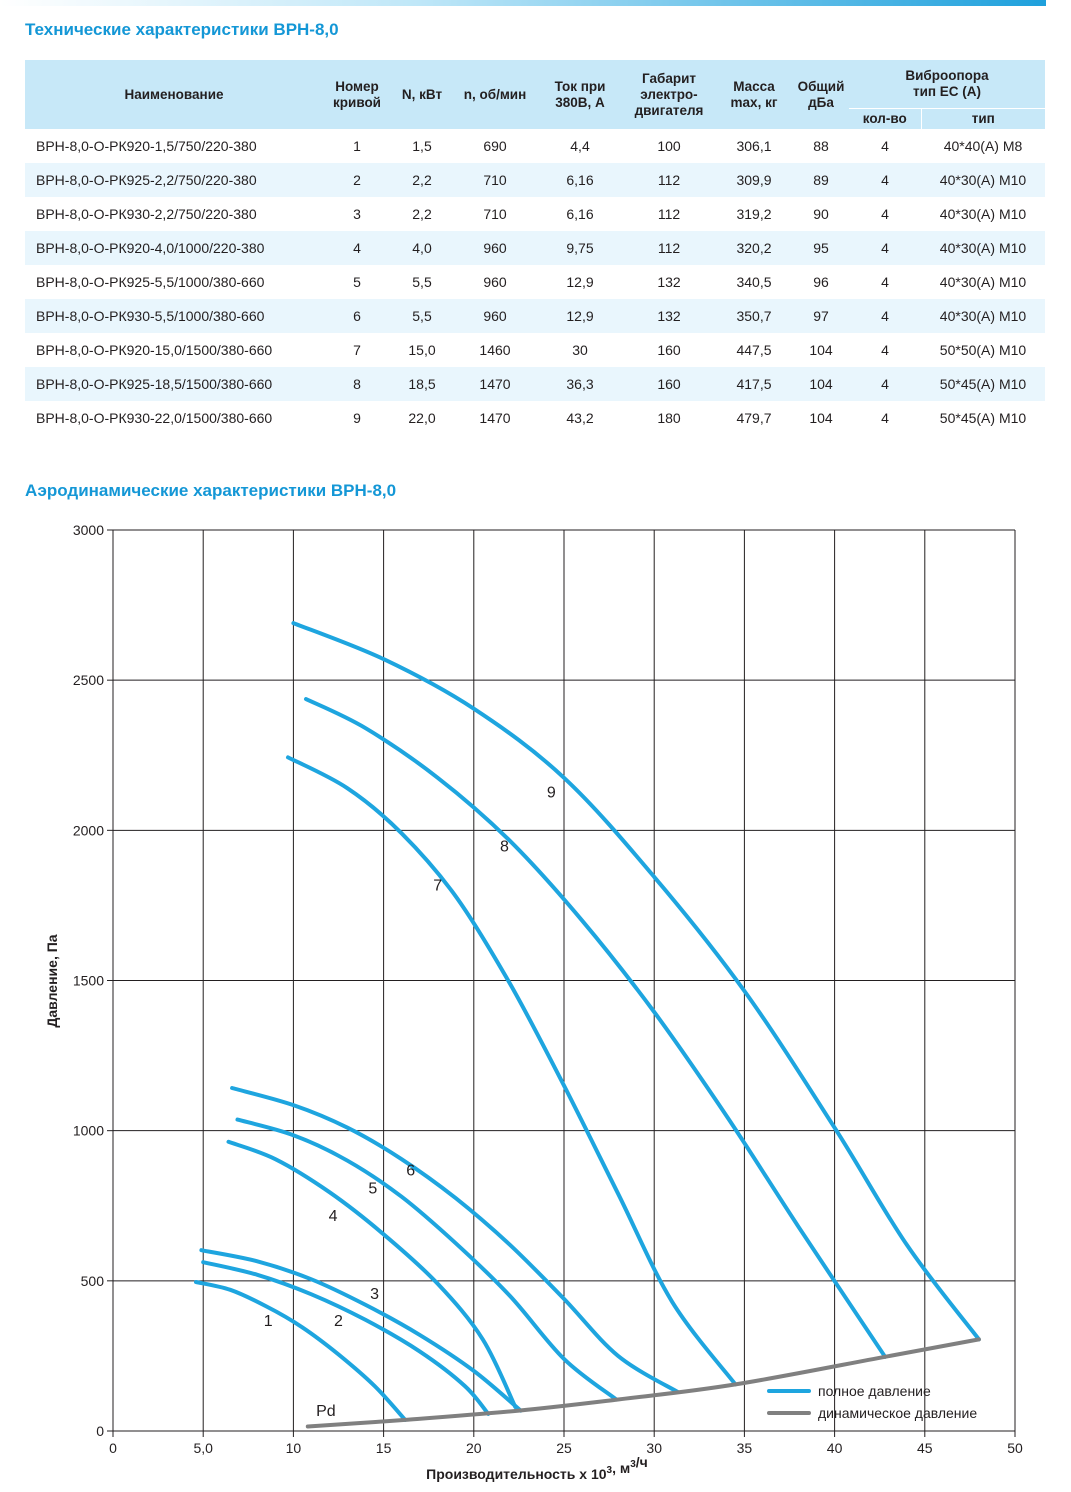 The height and width of the screenshot is (1492, 1071). What do you see at coordinates (474, 1448) in the screenshot?
I see `x-tick-label: 20` at bounding box center [474, 1448].